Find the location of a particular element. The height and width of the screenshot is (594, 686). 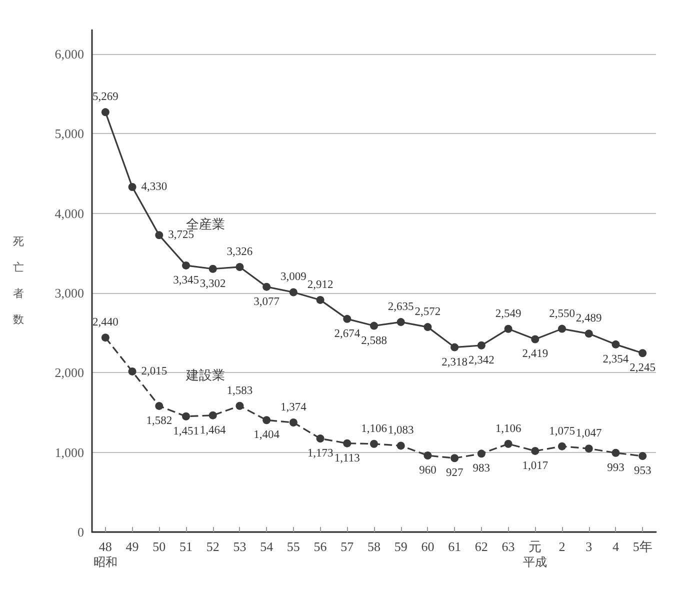

x-tick-label: 3 is located at coordinates (589, 546).